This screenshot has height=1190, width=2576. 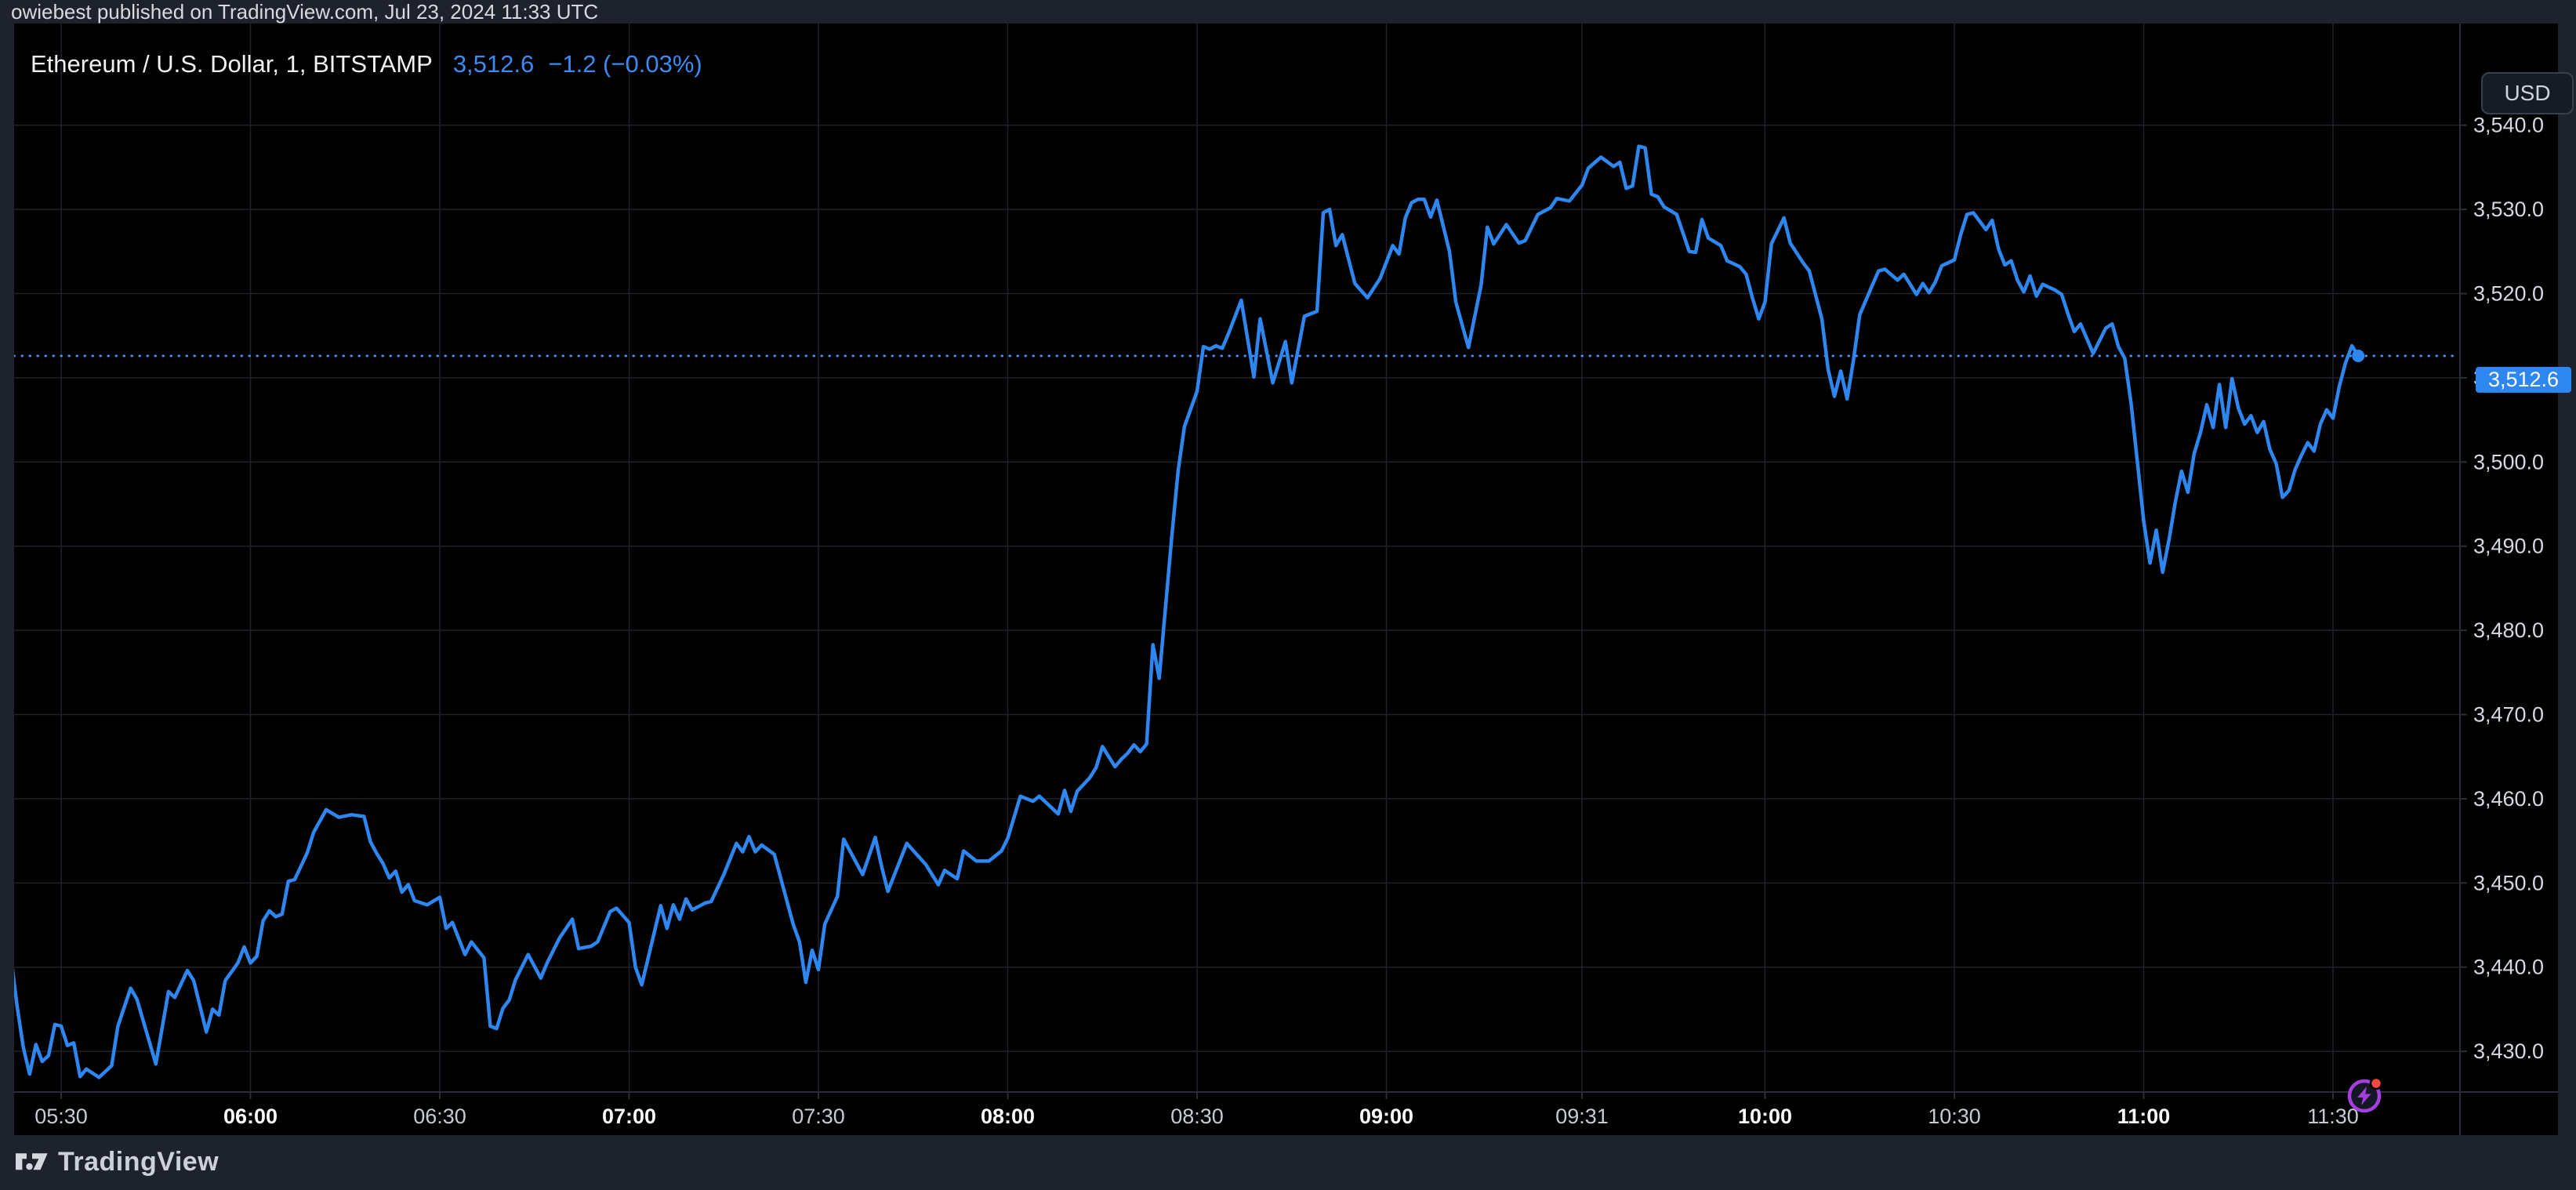 I want to click on svg-text: 09:00, so click(x=1386, y=1116).